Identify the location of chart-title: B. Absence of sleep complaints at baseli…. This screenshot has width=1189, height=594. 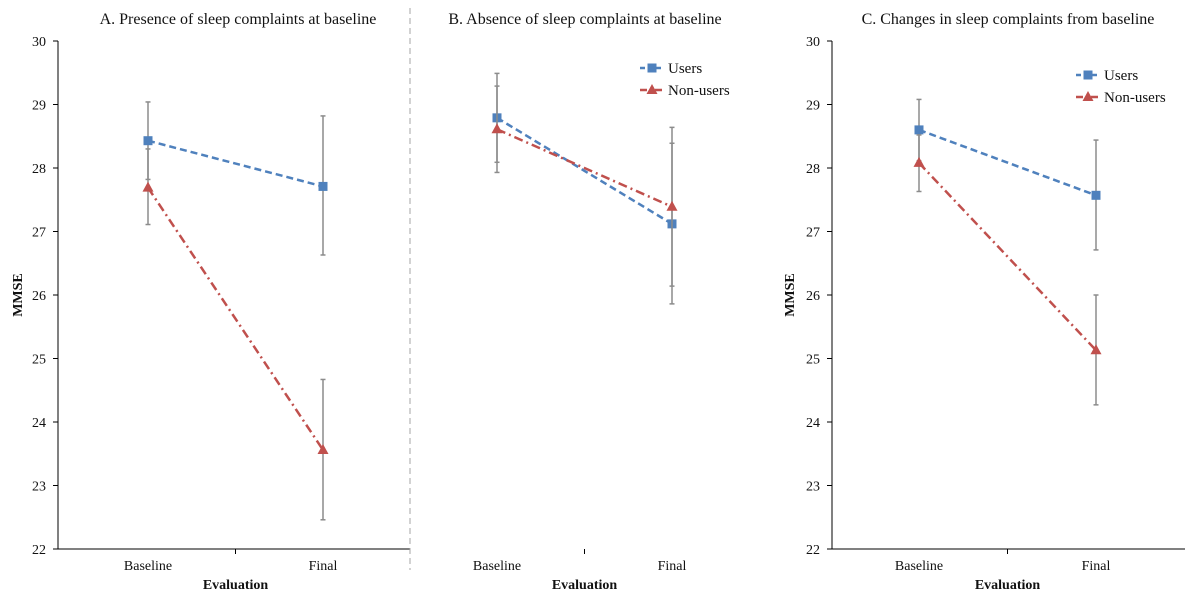
(584, 19).